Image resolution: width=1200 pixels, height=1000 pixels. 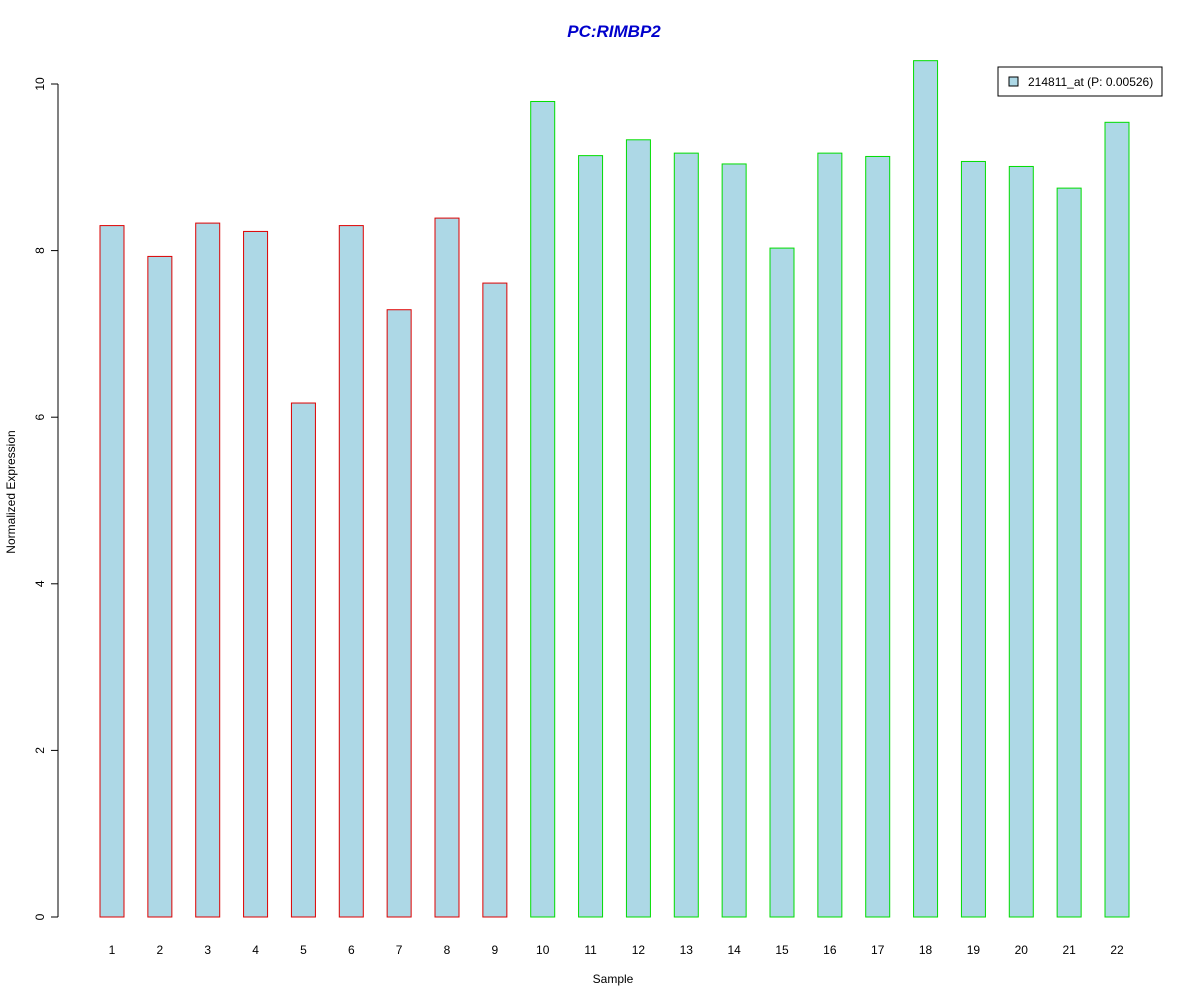 What do you see at coordinates (639, 950) in the screenshot?
I see `x-tick-label: 12` at bounding box center [639, 950].